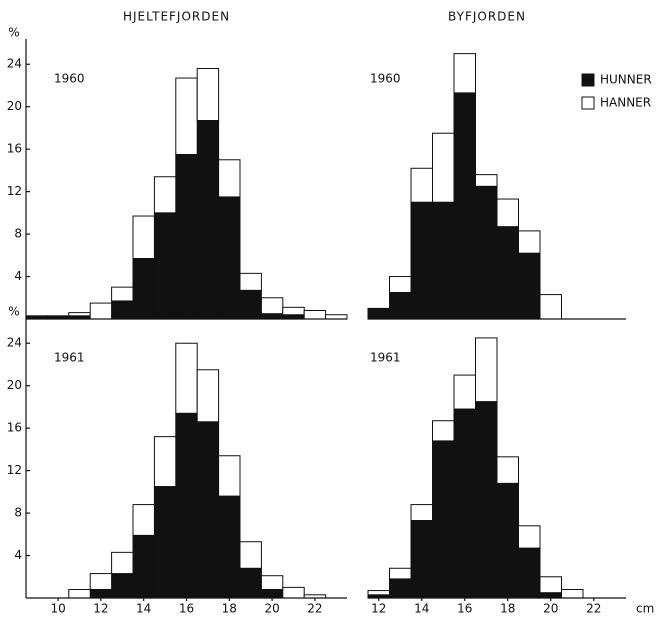 The image size is (659, 618). I want to click on panel-title: BYFJORDEN, so click(487, 17).